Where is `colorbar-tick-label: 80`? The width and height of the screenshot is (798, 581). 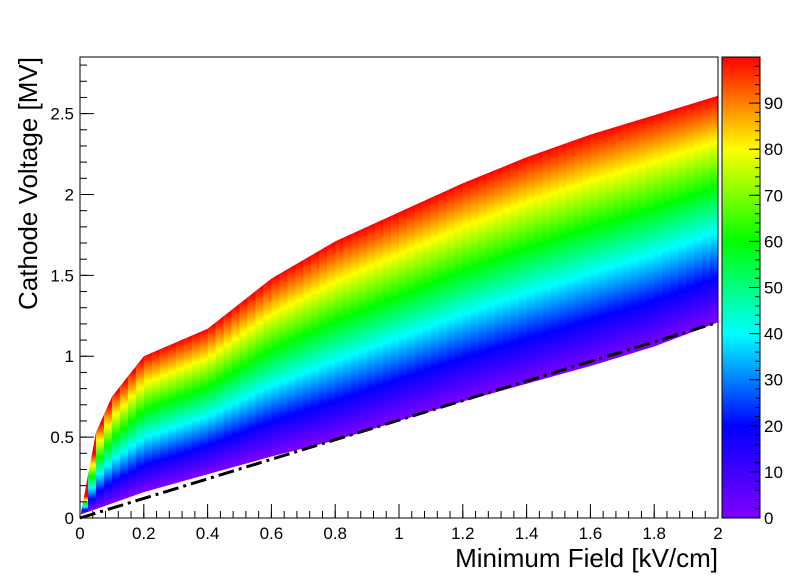
colorbar-tick-label: 80 is located at coordinates (773, 149).